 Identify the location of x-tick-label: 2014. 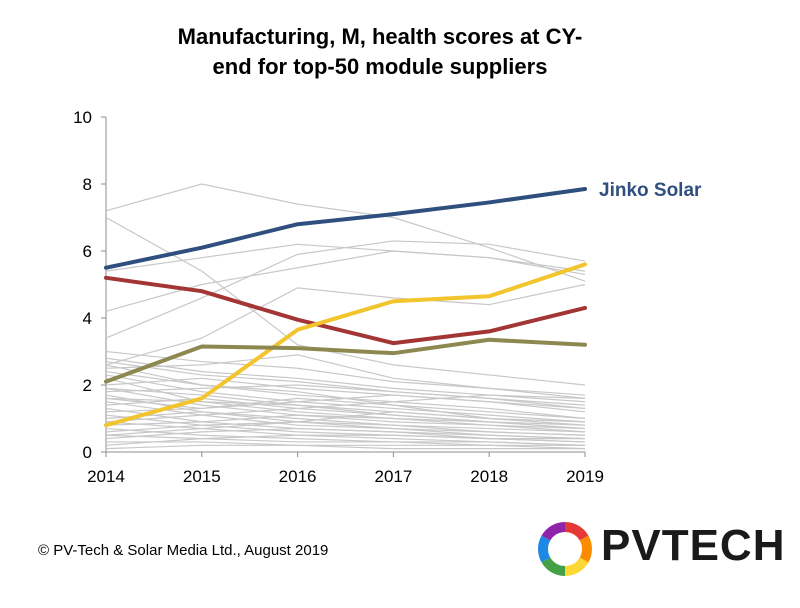
(106, 476).